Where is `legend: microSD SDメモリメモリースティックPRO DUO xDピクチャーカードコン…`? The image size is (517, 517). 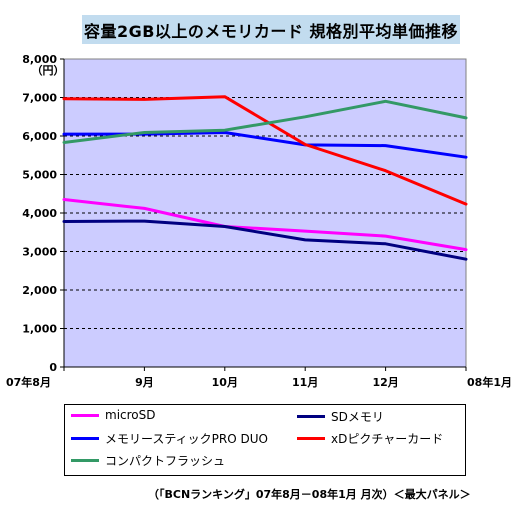
legend: microSD SDメモリメモリースティックPRO DUO xDピクチャーカードコン… is located at coordinates (265, 440).